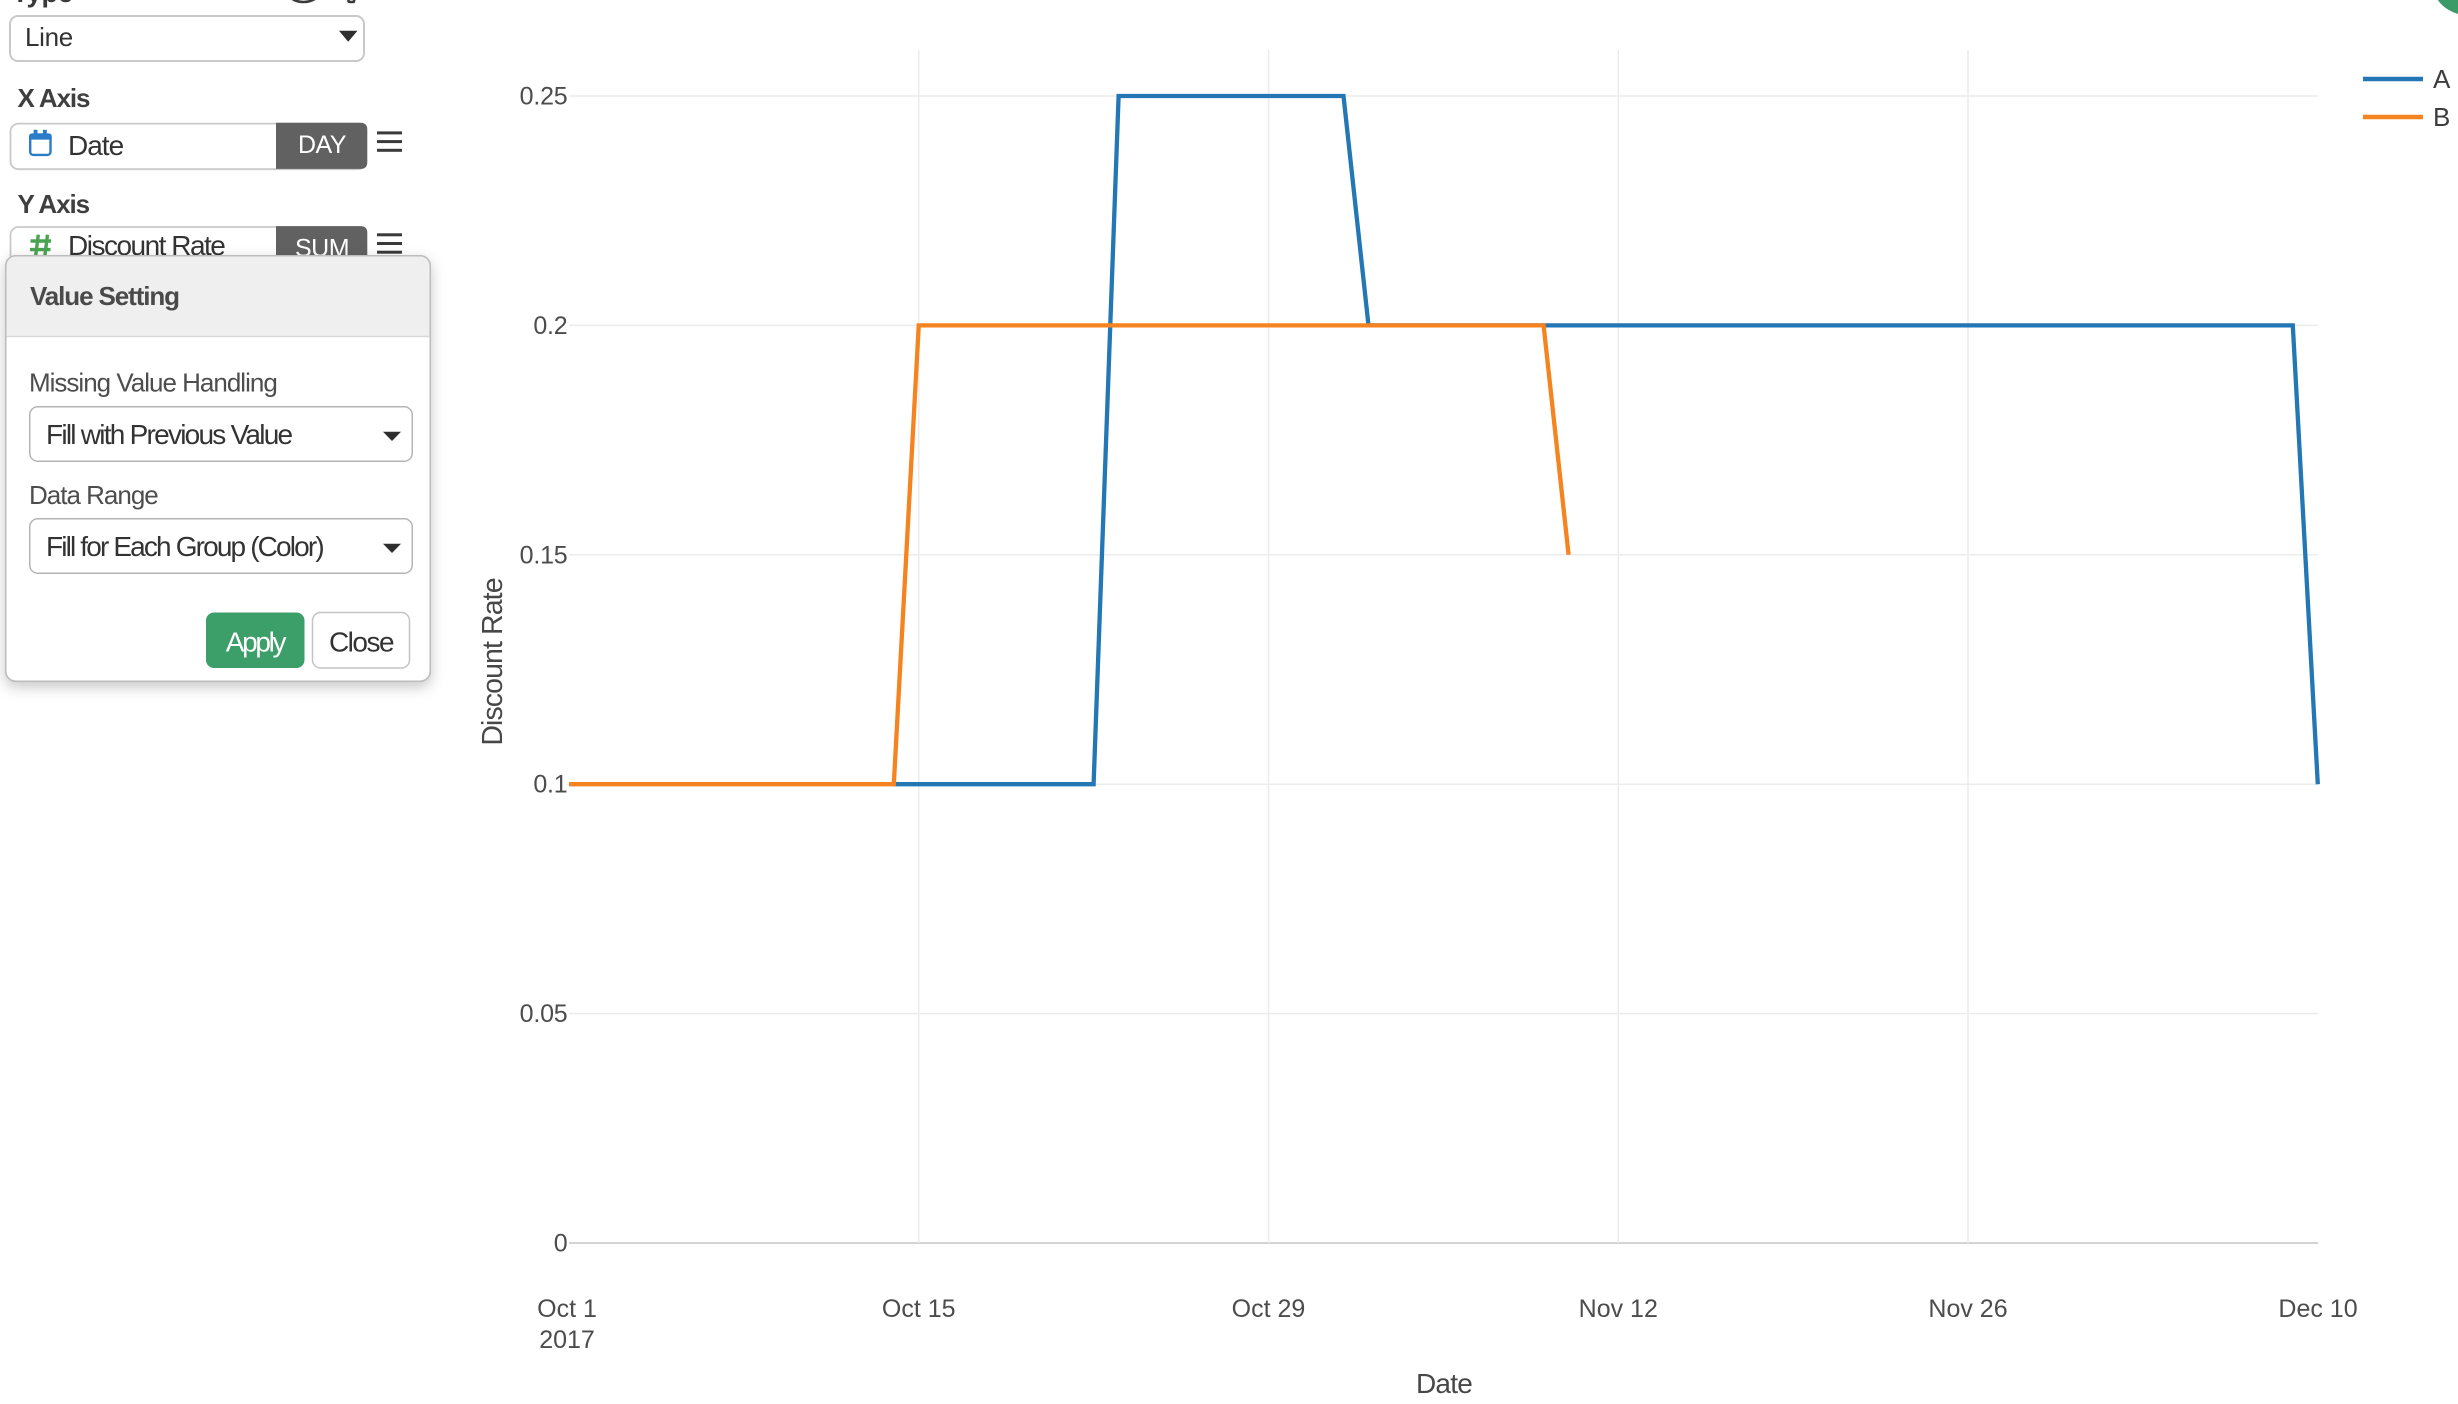 This screenshot has height=1404, width=2458. I want to click on svg-text: Dec 10, so click(2317, 1309).